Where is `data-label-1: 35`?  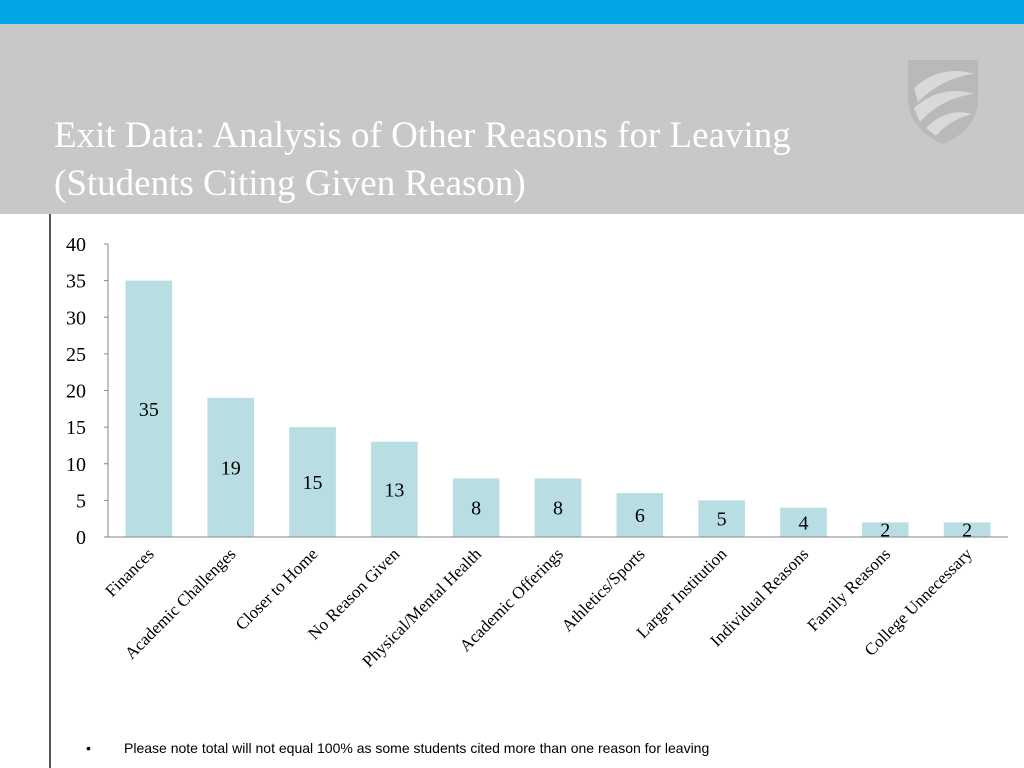
data-label-1: 35 is located at coordinates (149, 410).